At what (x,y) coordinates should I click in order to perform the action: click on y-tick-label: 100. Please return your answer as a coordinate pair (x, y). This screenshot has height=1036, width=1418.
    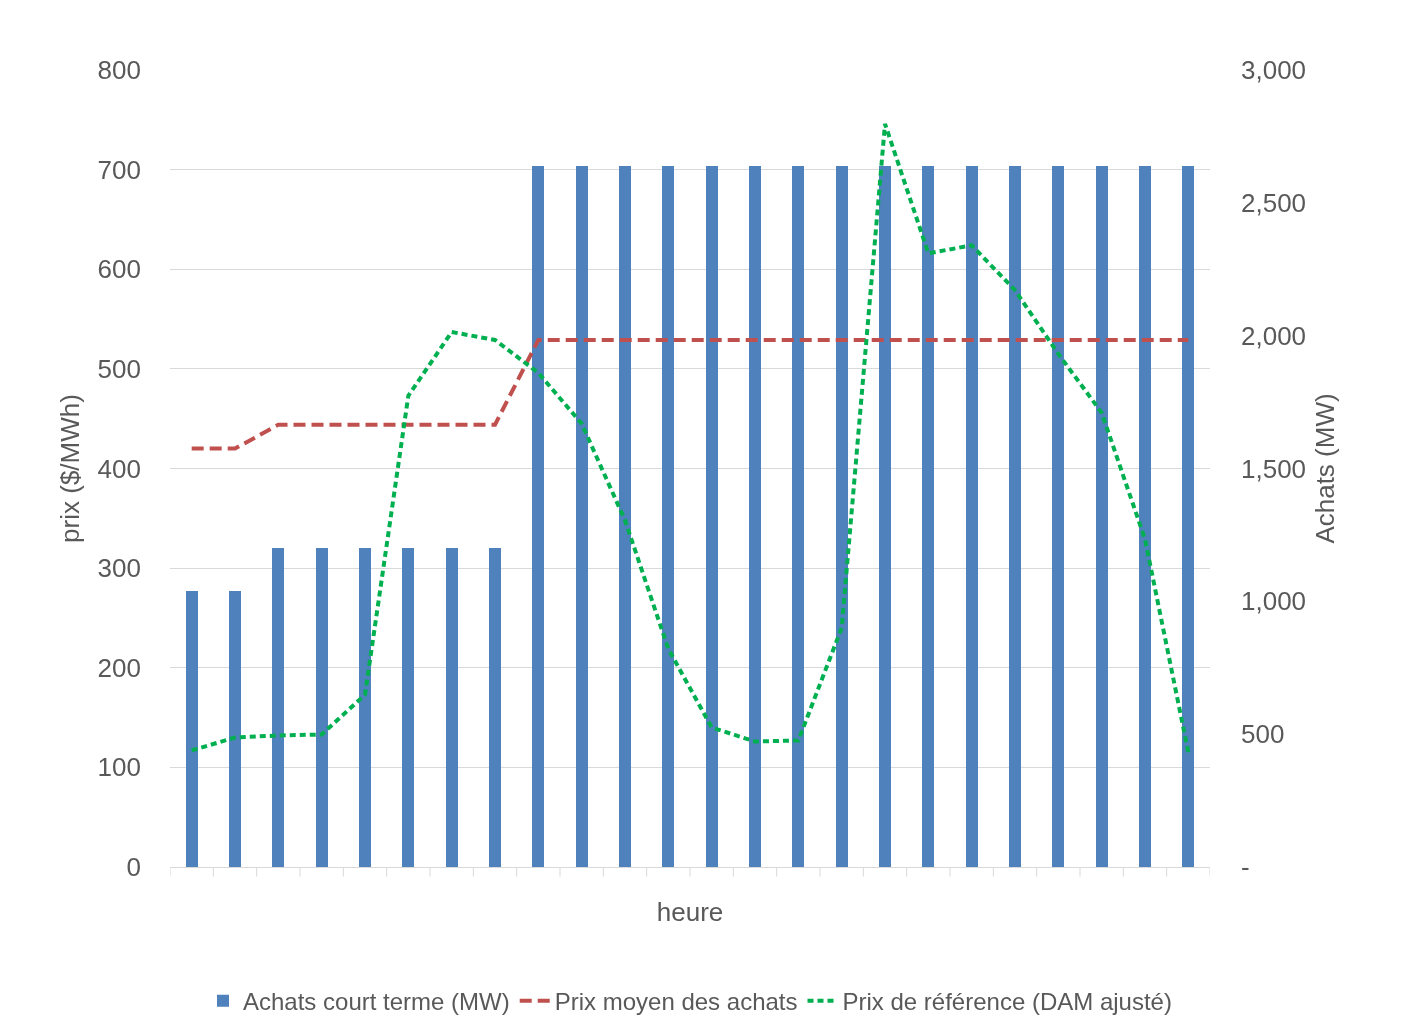
    Looking at the image, I should click on (119, 767).